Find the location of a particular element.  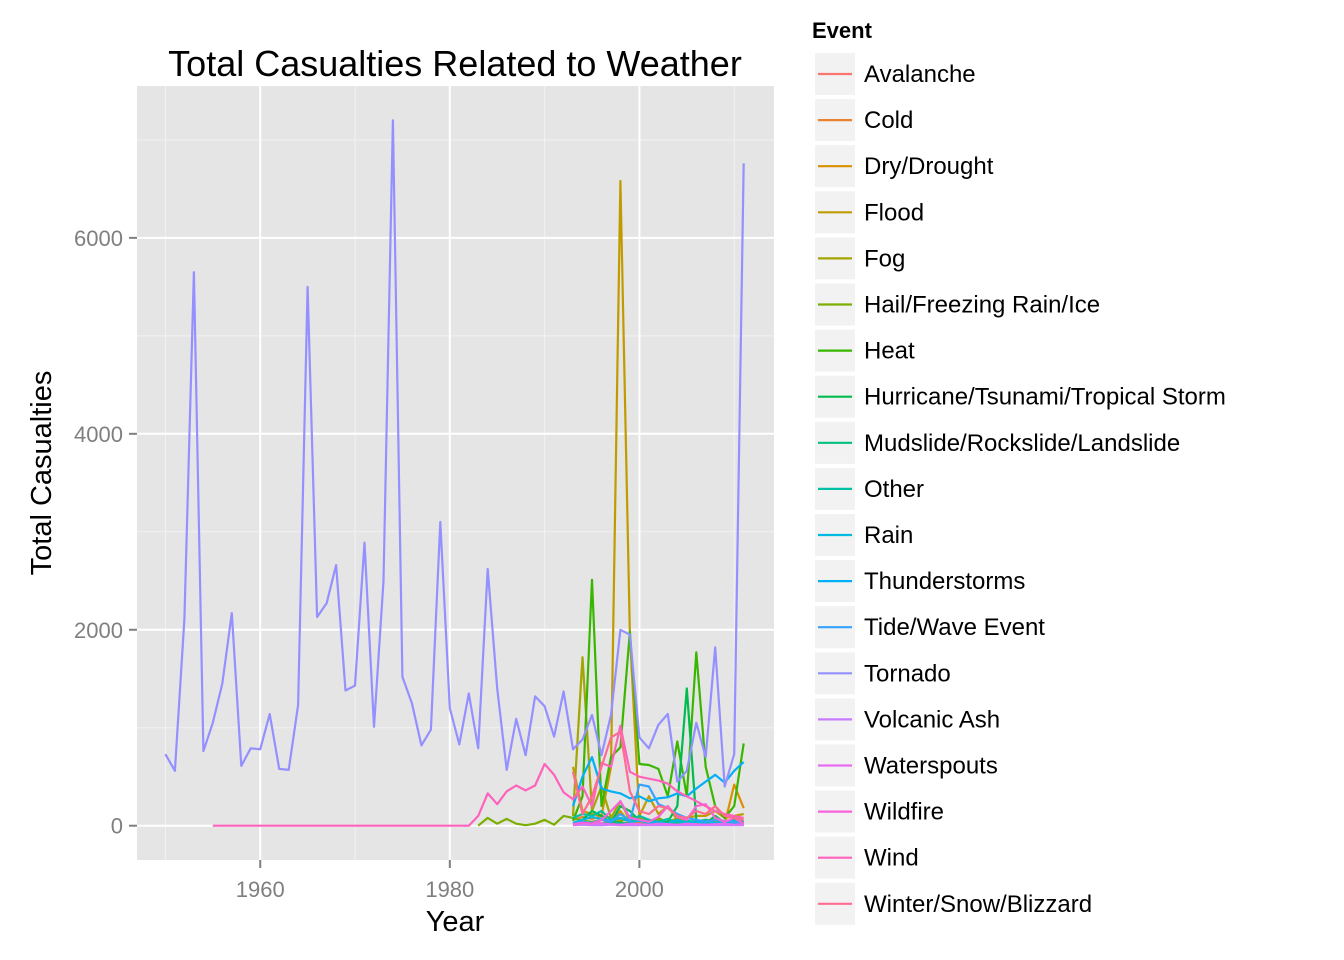

legend-item-winter-snow-blizzard: Winter/Snow/Blizzard is located at coordinates (952, 903).